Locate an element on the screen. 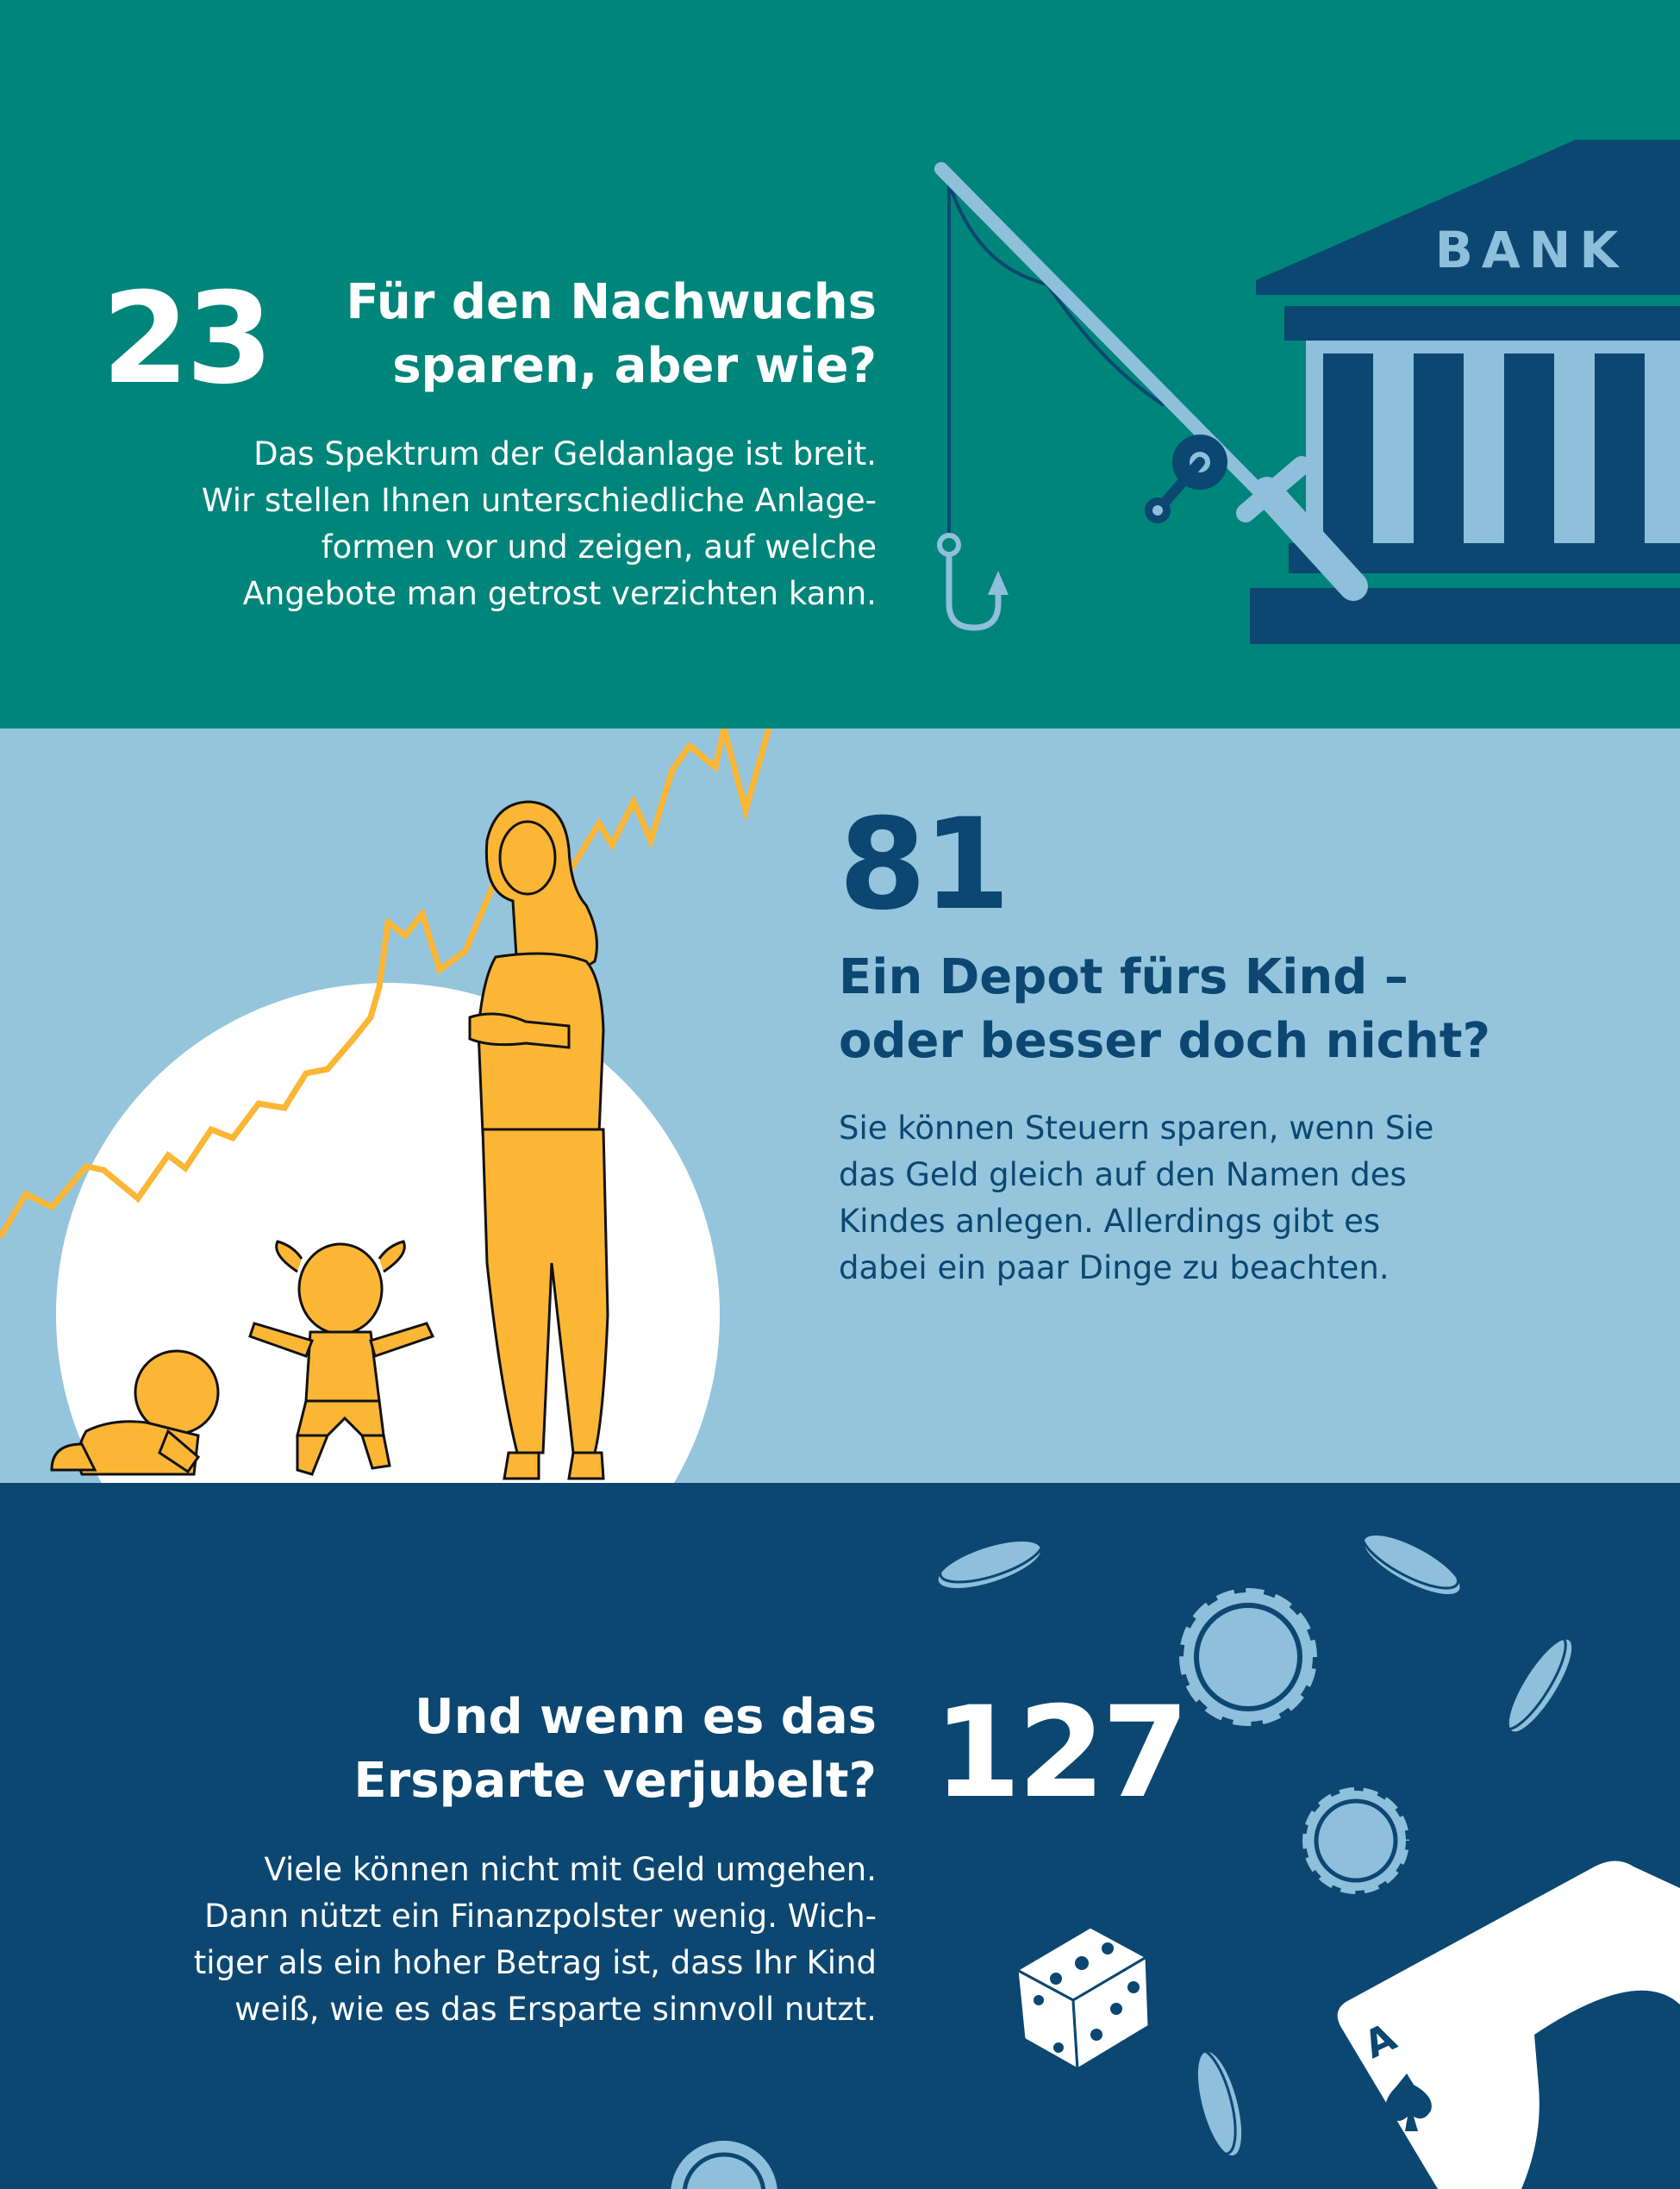 This screenshot has width=1680, height=2189. teaser-body-line: Das Spektrum der Geldanlage ist breit. is located at coordinates (565, 454).